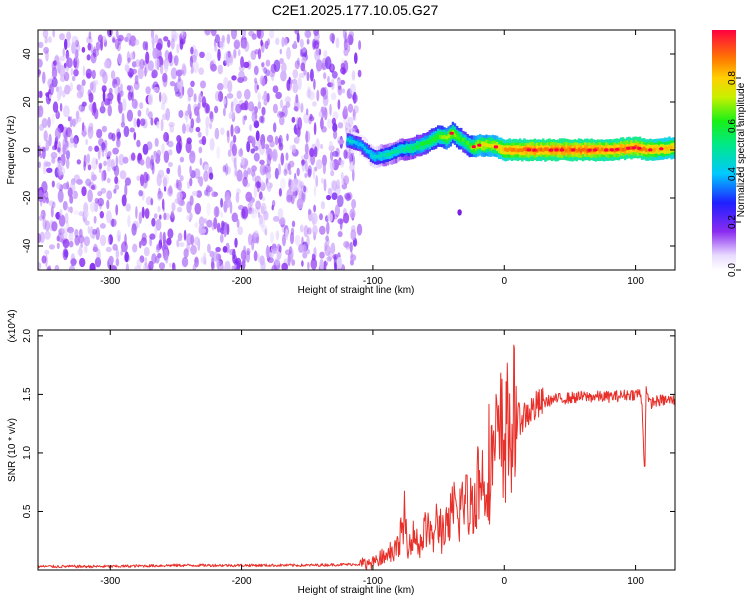 The height and width of the screenshot is (600, 750). I want to click on y-tick-label: 1.5, so click(27, 394).